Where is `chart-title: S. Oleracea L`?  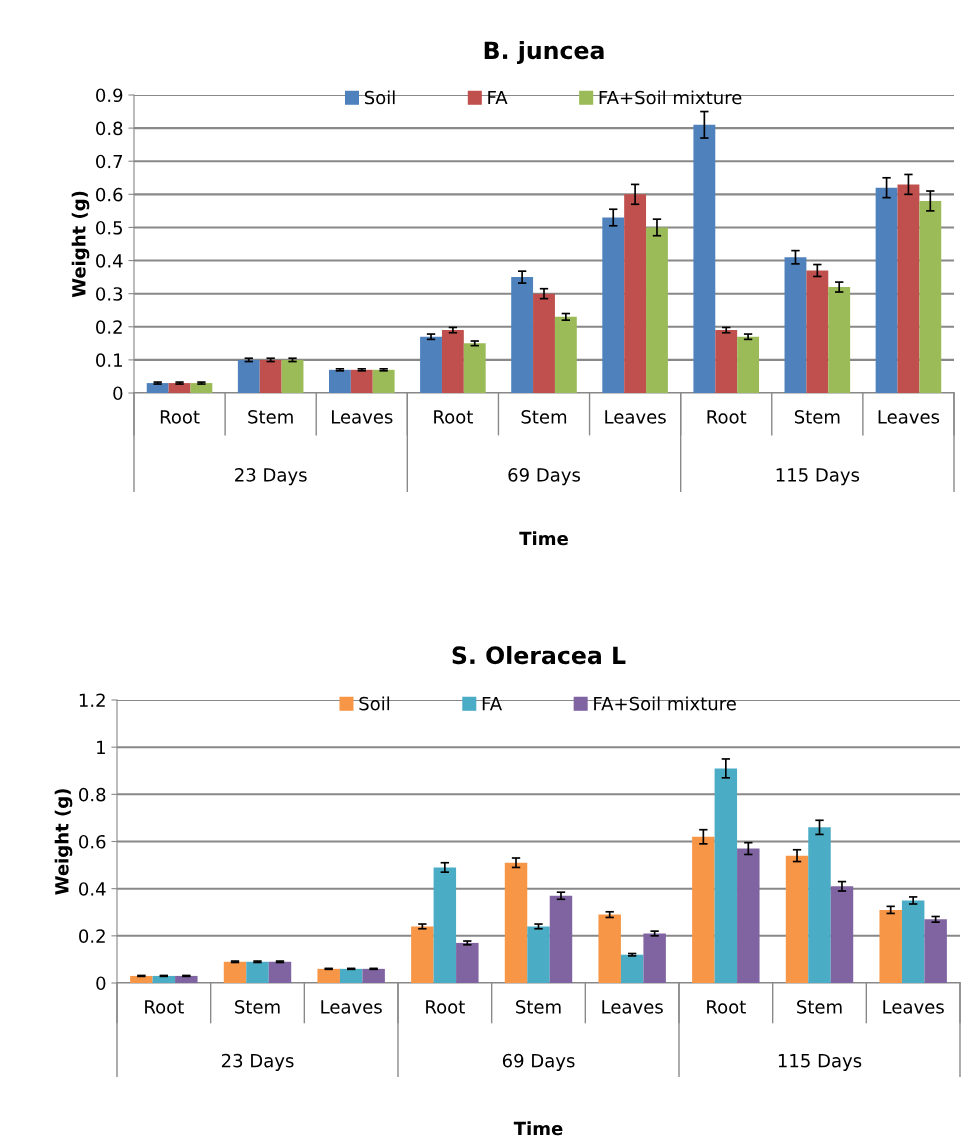
chart-title: S. Oleracea L is located at coordinates (539, 655).